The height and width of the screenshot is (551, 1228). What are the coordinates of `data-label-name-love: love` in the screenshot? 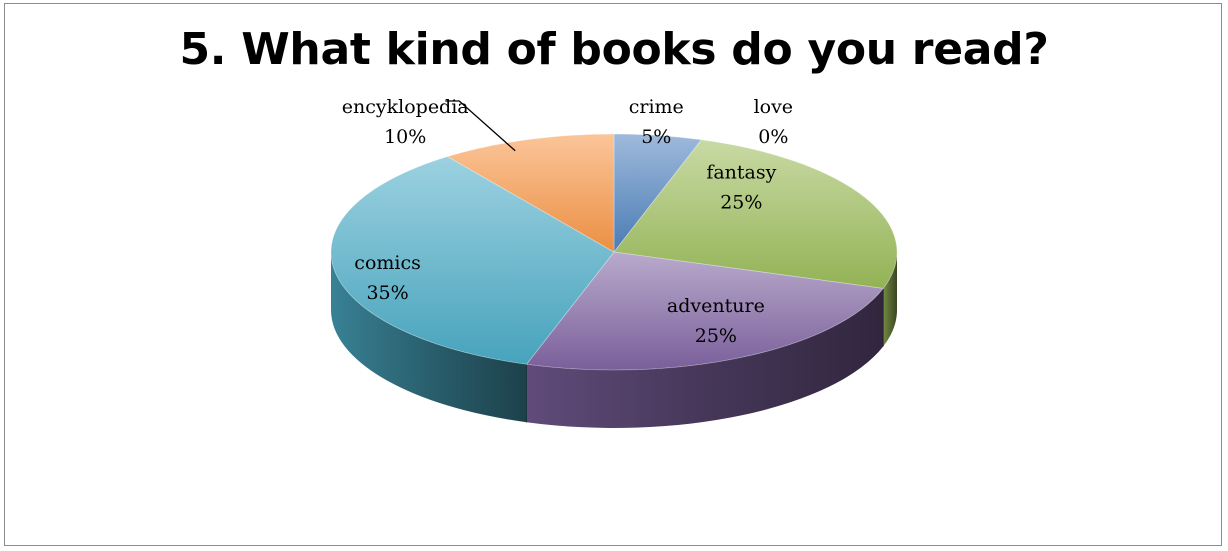 It's located at (774, 107).